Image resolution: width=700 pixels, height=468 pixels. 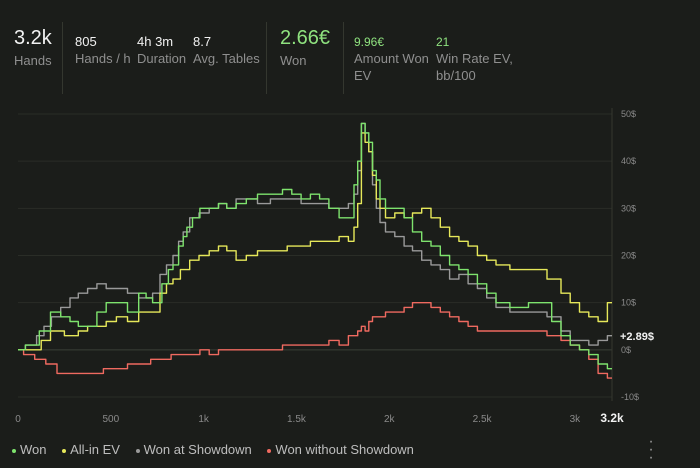 I want to click on stat-won-label: Won, so click(x=293, y=60).